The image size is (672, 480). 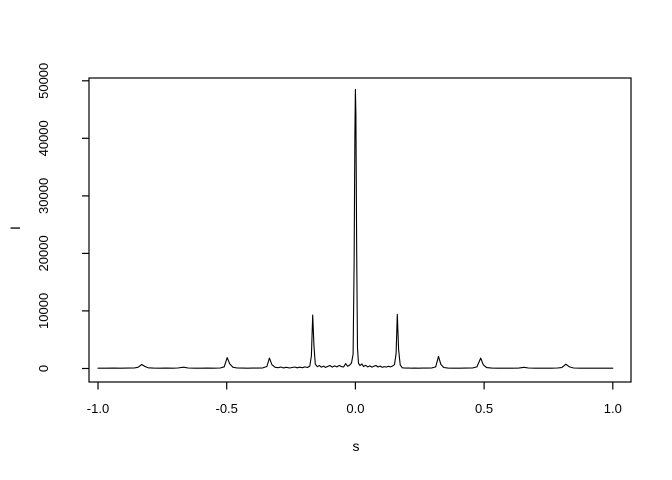 I want to click on x-tick-label: 1.0, so click(x=613, y=408).